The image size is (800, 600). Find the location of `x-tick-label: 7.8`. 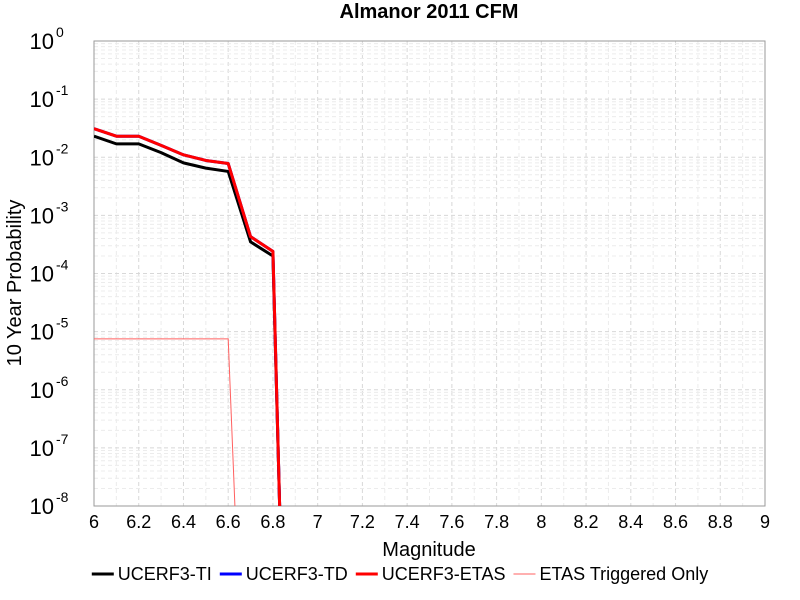

x-tick-label: 7.8 is located at coordinates (496, 522).